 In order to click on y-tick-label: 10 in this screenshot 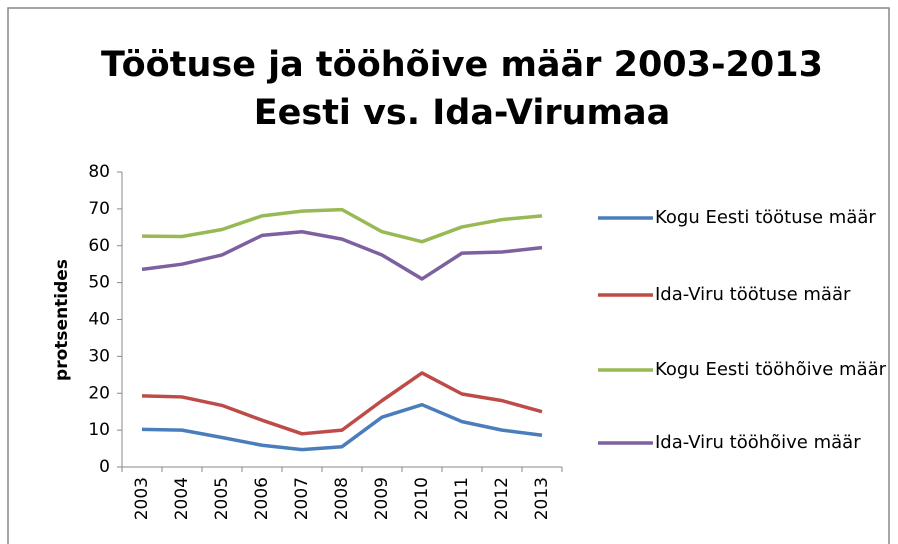, I will do `click(99, 430)`.